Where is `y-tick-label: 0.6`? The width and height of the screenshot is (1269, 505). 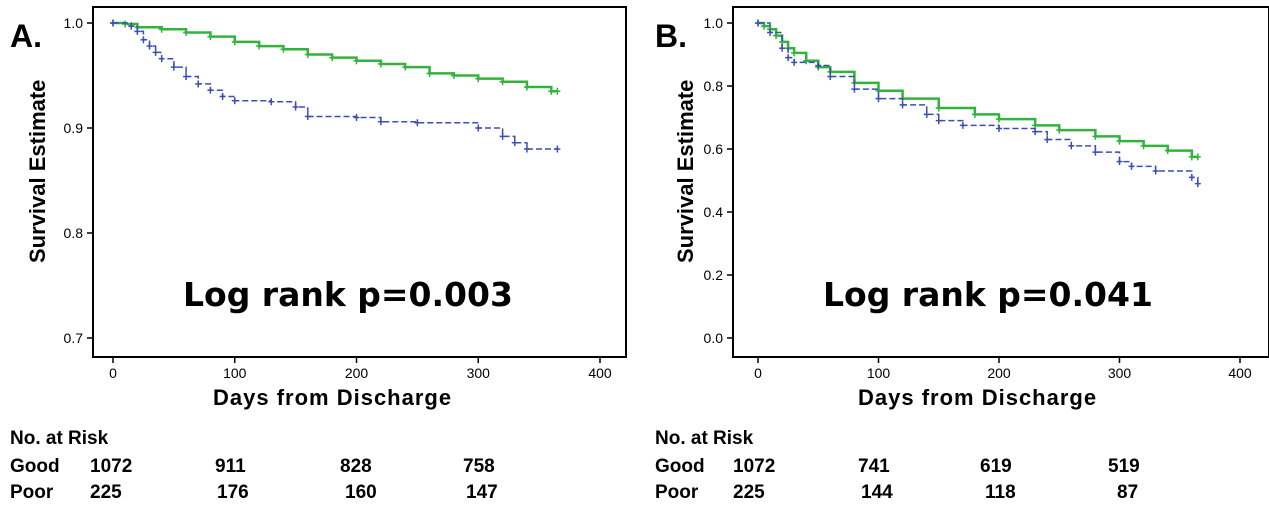 y-tick-label: 0.6 is located at coordinates (714, 149).